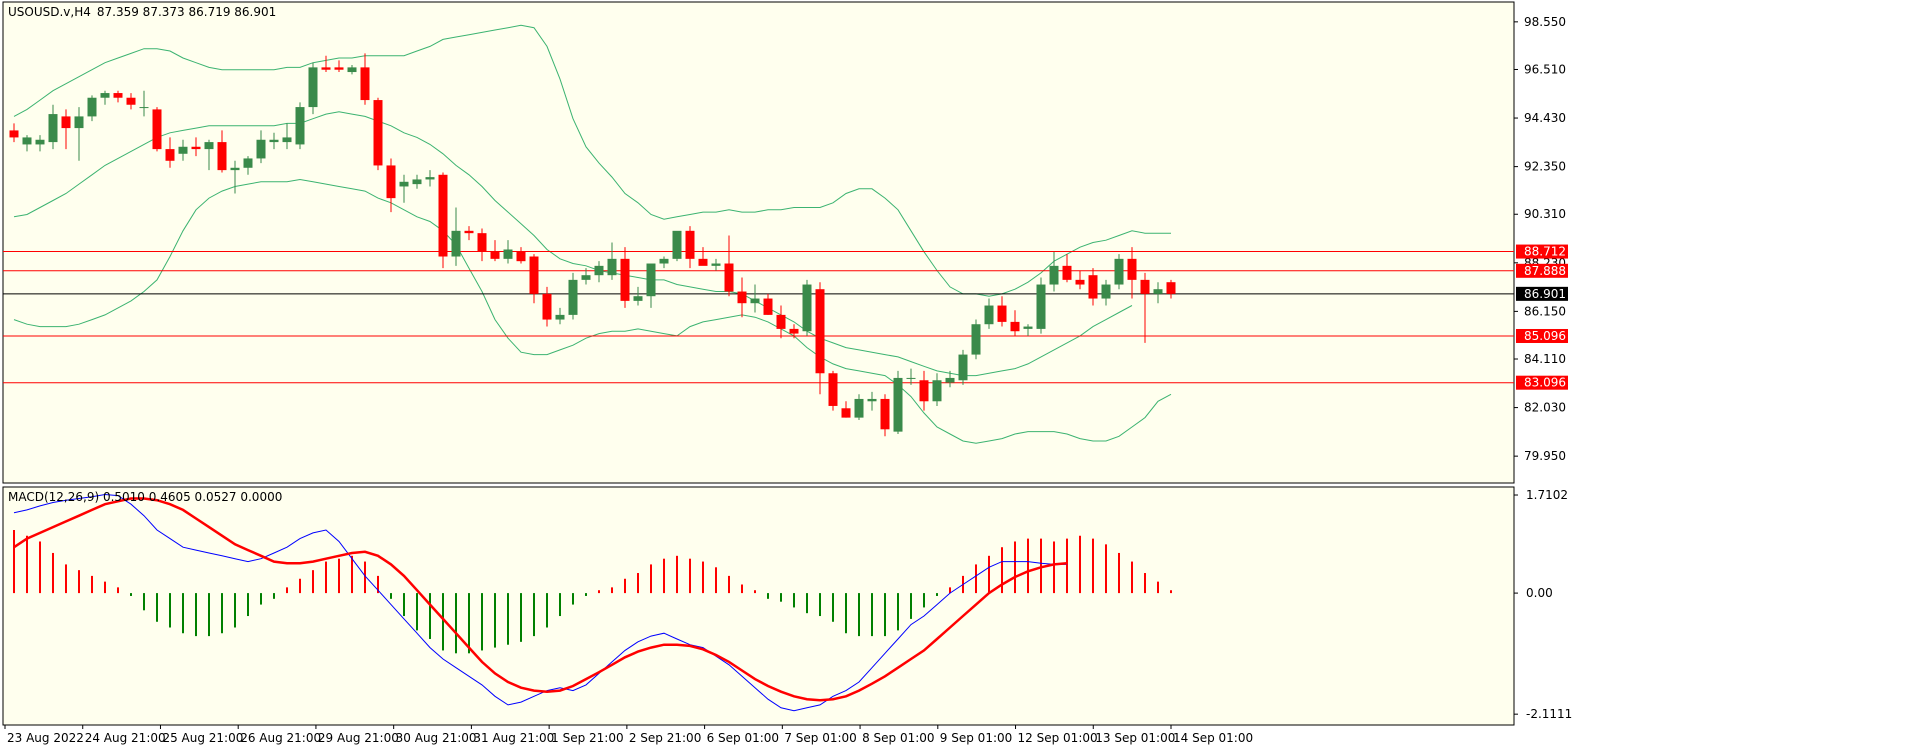 The width and height of the screenshot is (1916, 748). I want to click on time-tick-label: 8 Sep 01:00, so click(898, 738).